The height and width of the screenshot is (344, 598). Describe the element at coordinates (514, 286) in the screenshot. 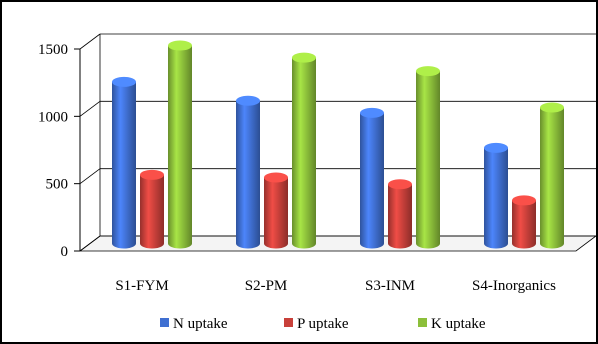

I see `x-tick-label: S4-Inorganics` at that location.